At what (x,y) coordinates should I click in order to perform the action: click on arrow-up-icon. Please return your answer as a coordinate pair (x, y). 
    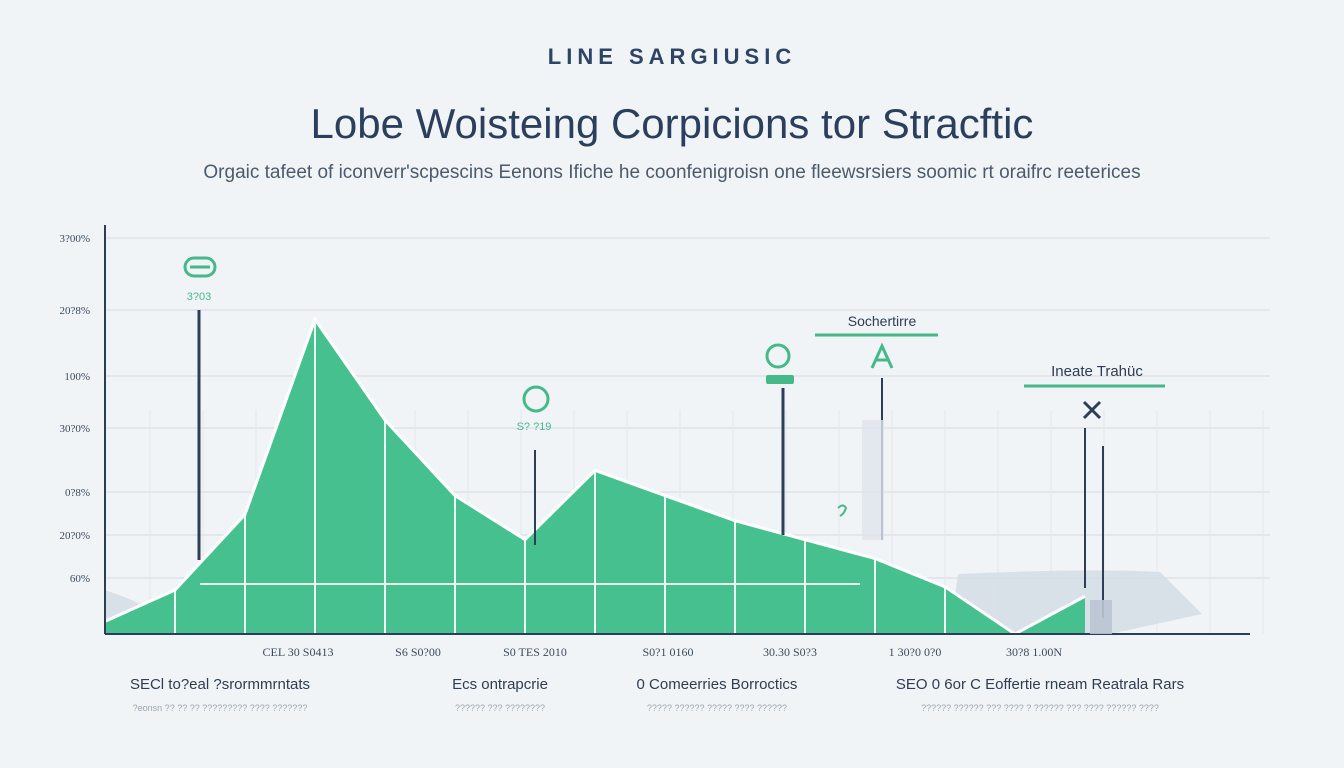
    Looking at the image, I should click on (882, 355).